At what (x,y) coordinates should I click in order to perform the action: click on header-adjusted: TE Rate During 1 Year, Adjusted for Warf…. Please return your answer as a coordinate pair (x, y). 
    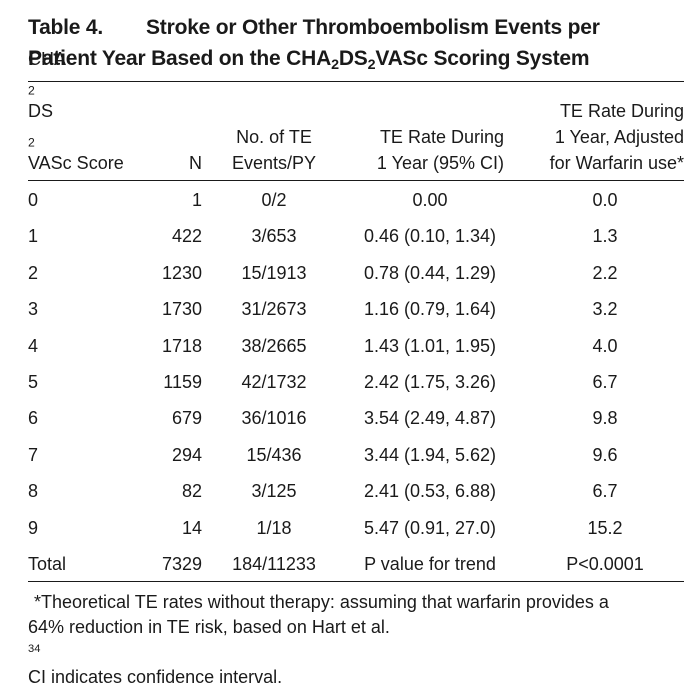
    Looking at the image, I should click on (605, 131).